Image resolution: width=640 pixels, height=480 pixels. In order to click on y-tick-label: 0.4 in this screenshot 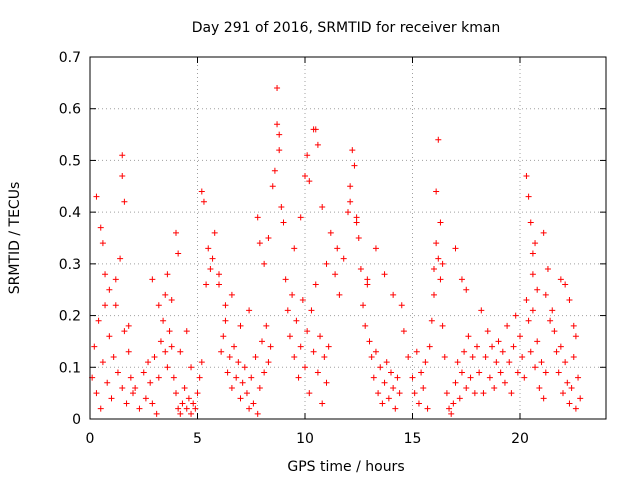, I will do `click(70, 213)`.